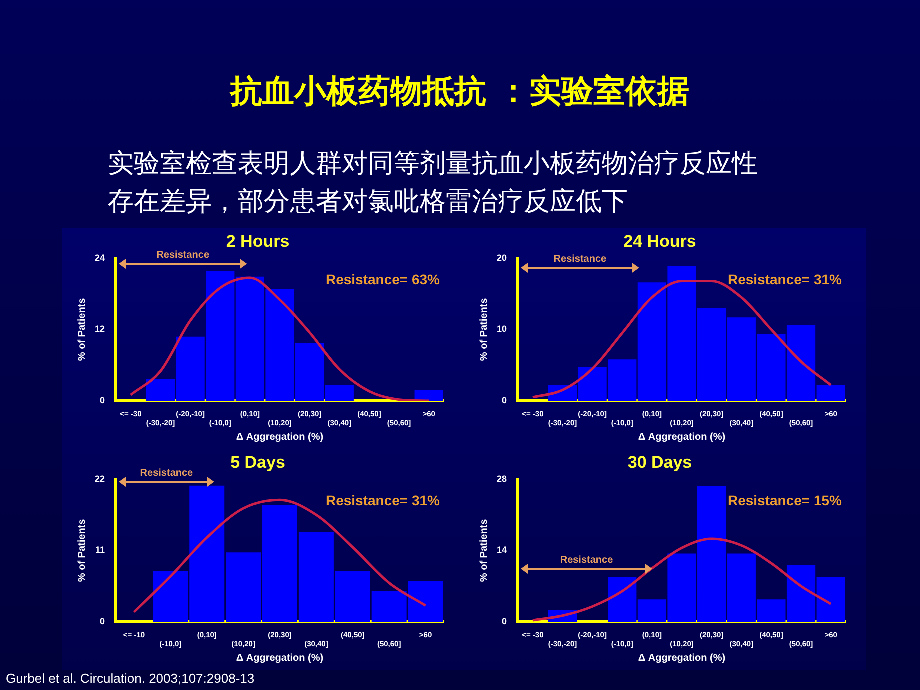  What do you see at coordinates (258, 241) in the screenshot?
I see `chart-title: 2 Hours` at bounding box center [258, 241].